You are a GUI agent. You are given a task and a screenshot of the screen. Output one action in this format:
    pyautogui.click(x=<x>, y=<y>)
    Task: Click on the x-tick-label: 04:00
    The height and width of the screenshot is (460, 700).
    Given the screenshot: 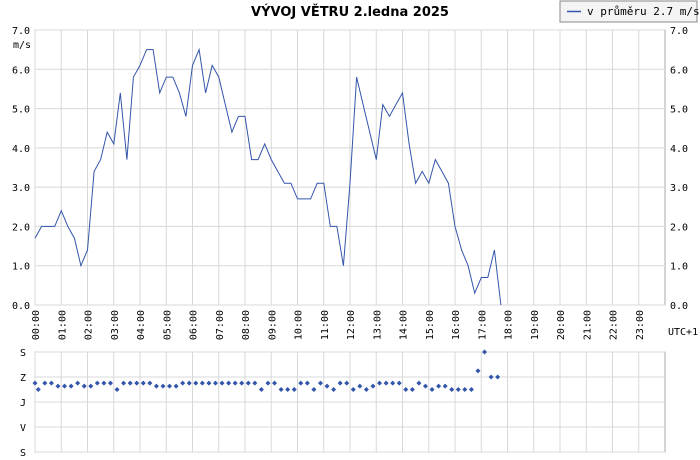 What is the action you would take?
    pyautogui.click(x=141, y=325)
    